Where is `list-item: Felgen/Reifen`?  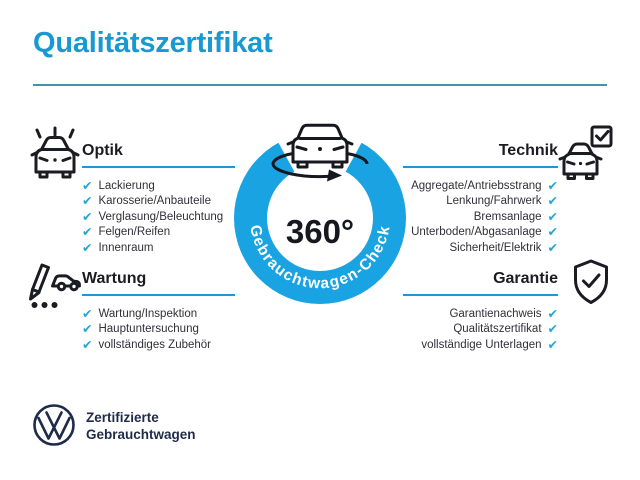 list-item: Felgen/Reifen is located at coordinates (158, 233).